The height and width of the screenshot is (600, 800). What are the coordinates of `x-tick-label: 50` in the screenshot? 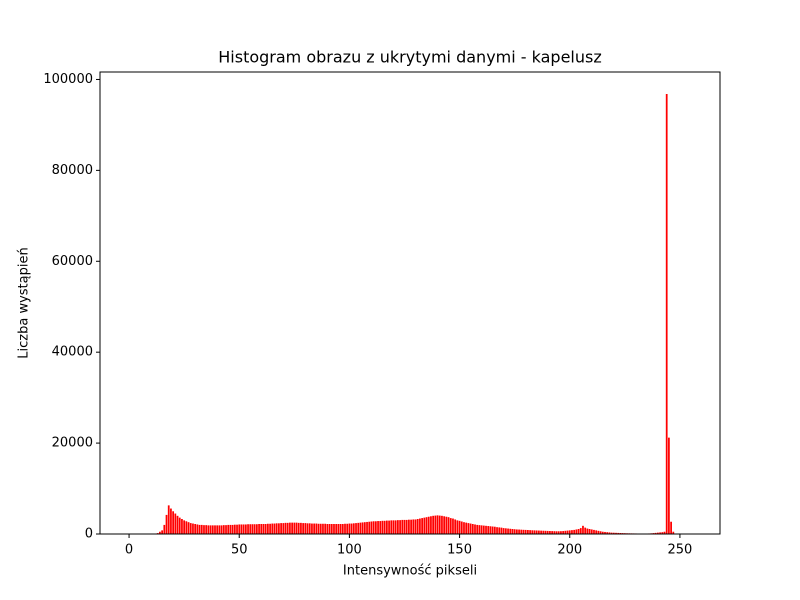 It's located at (239, 550).